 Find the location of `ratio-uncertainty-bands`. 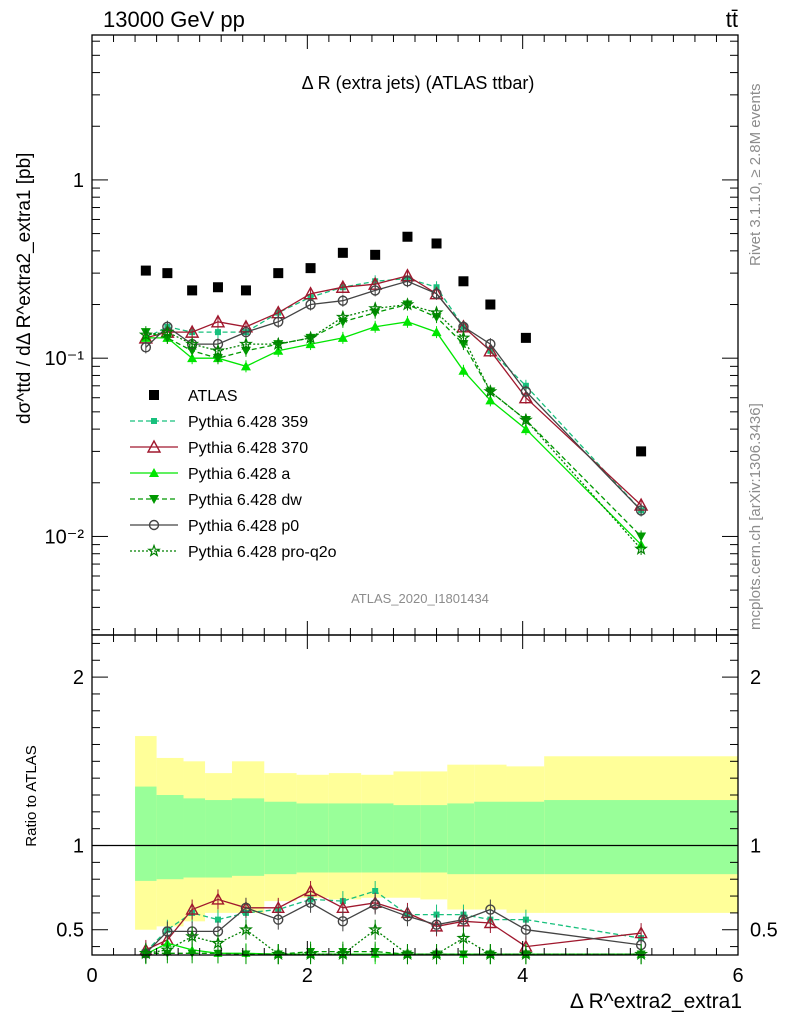

ratio-uncertainty-bands is located at coordinates (436, 833).